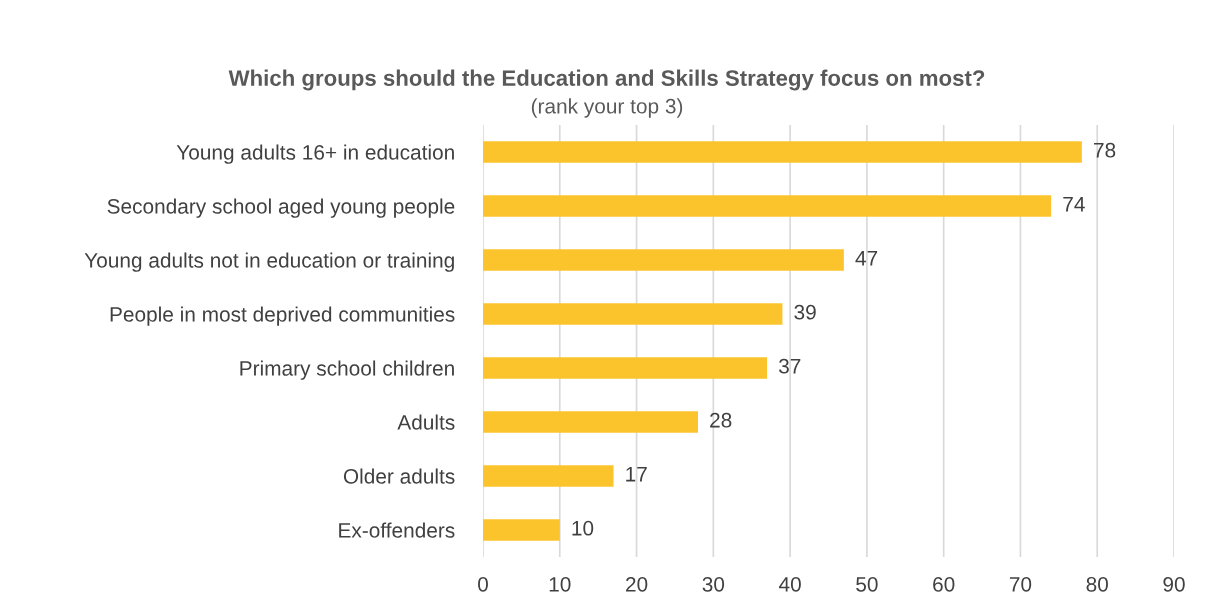 Image resolution: width=1214 pixels, height=610 pixels. Describe the element at coordinates (790, 584) in the screenshot. I see `x-tick-label: 40` at that location.